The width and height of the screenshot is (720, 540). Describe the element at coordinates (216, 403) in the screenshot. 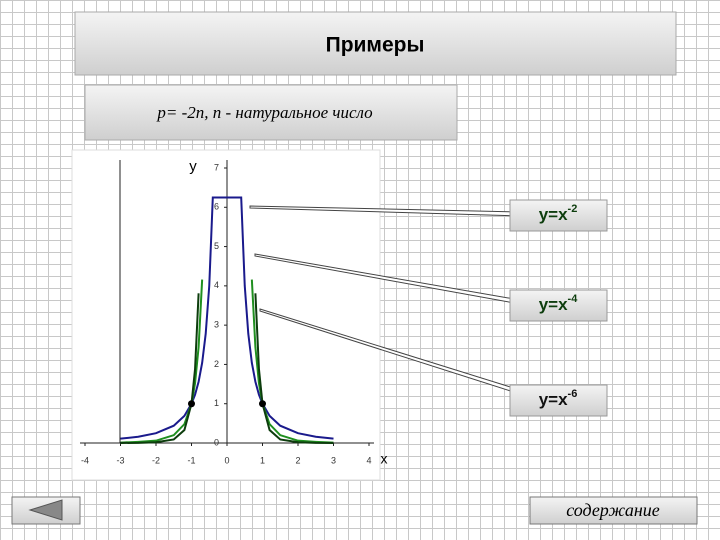

I see `y-tick-label: 1` at that location.